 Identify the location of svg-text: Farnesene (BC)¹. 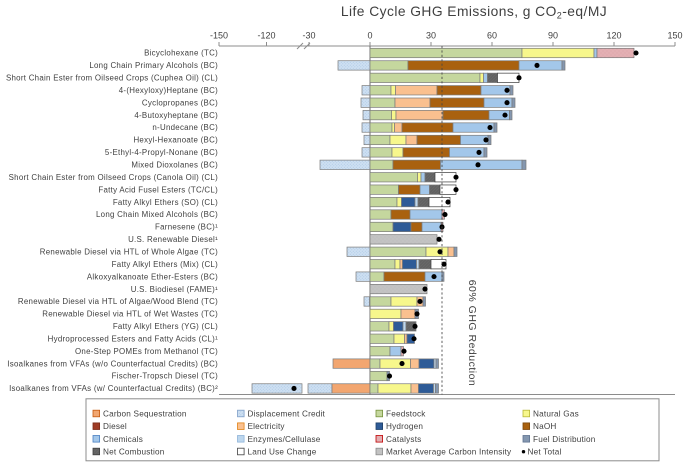
(186, 227).